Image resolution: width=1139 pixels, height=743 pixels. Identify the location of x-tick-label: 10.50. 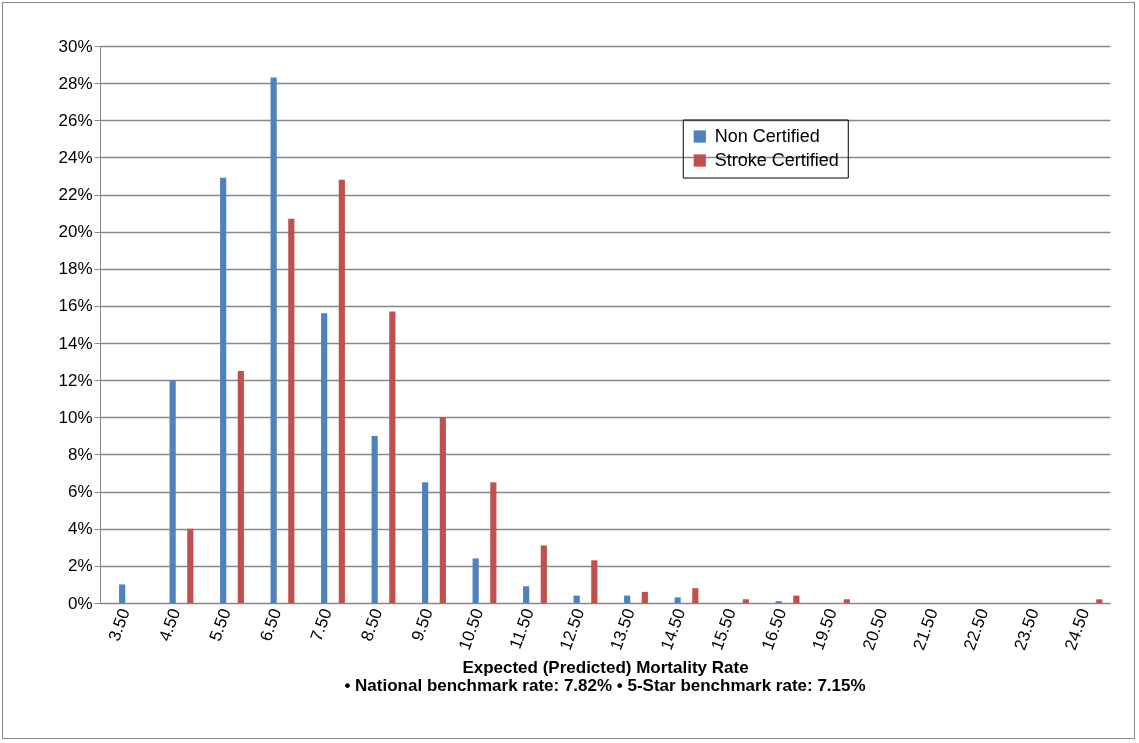
(471, 629).